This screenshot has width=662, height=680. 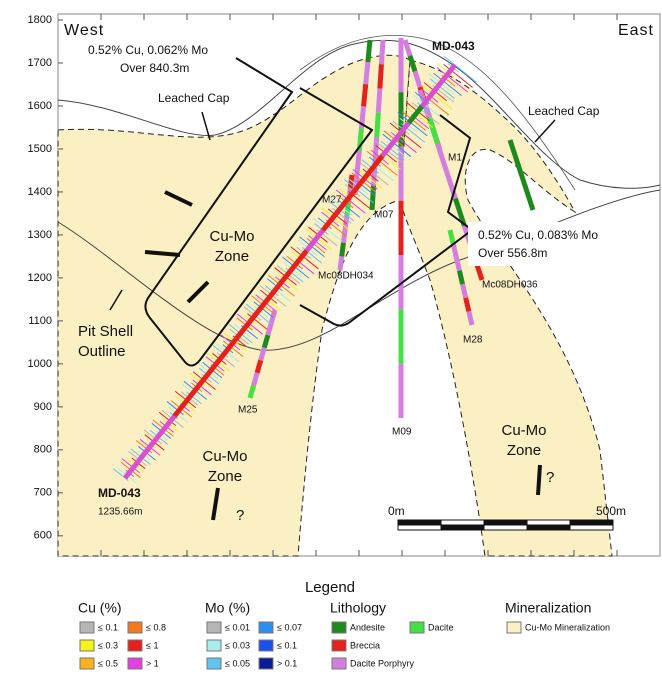 I want to click on pit-shell-label: Pit Shell, so click(x=105, y=331).